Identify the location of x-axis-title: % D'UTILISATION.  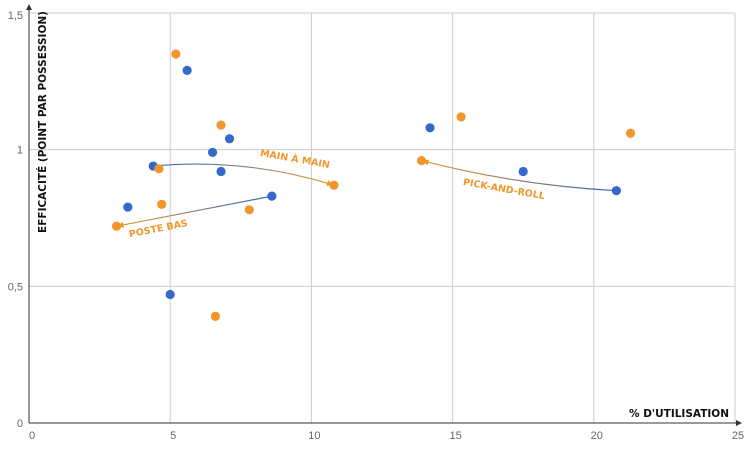
(679, 414).